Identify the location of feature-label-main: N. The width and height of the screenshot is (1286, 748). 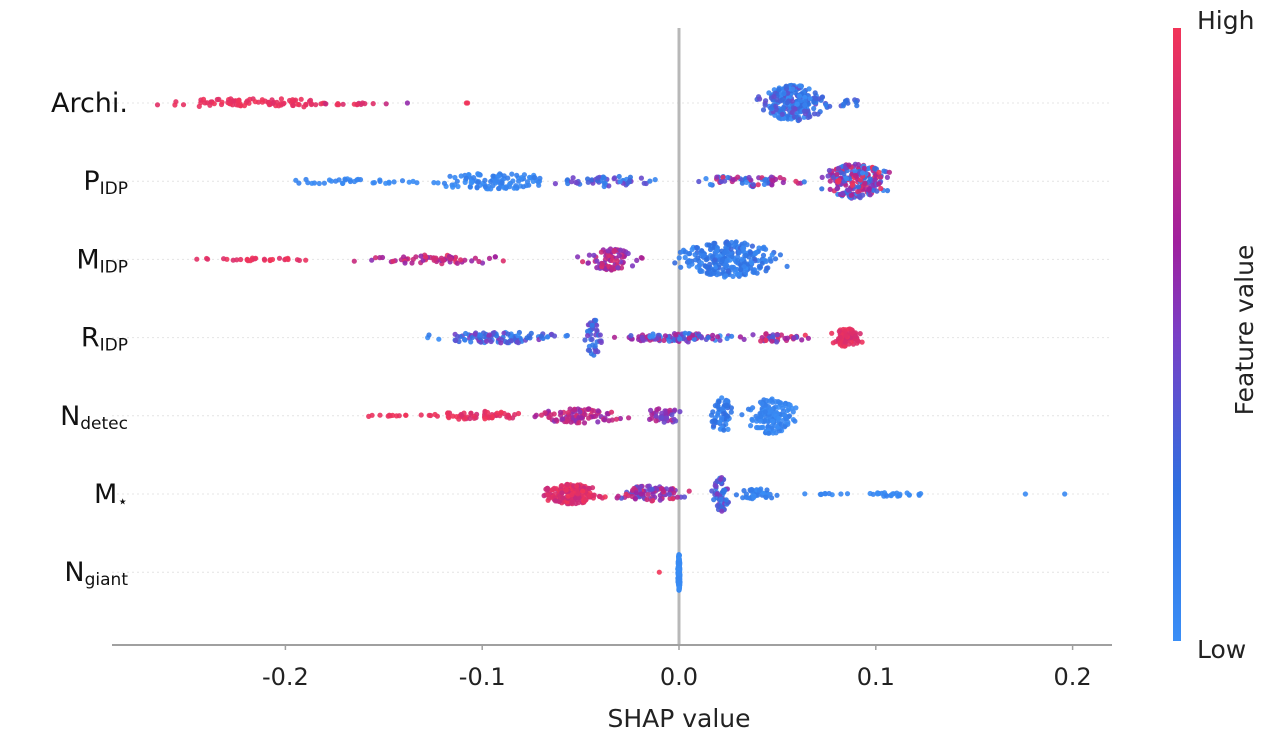
(74, 572).